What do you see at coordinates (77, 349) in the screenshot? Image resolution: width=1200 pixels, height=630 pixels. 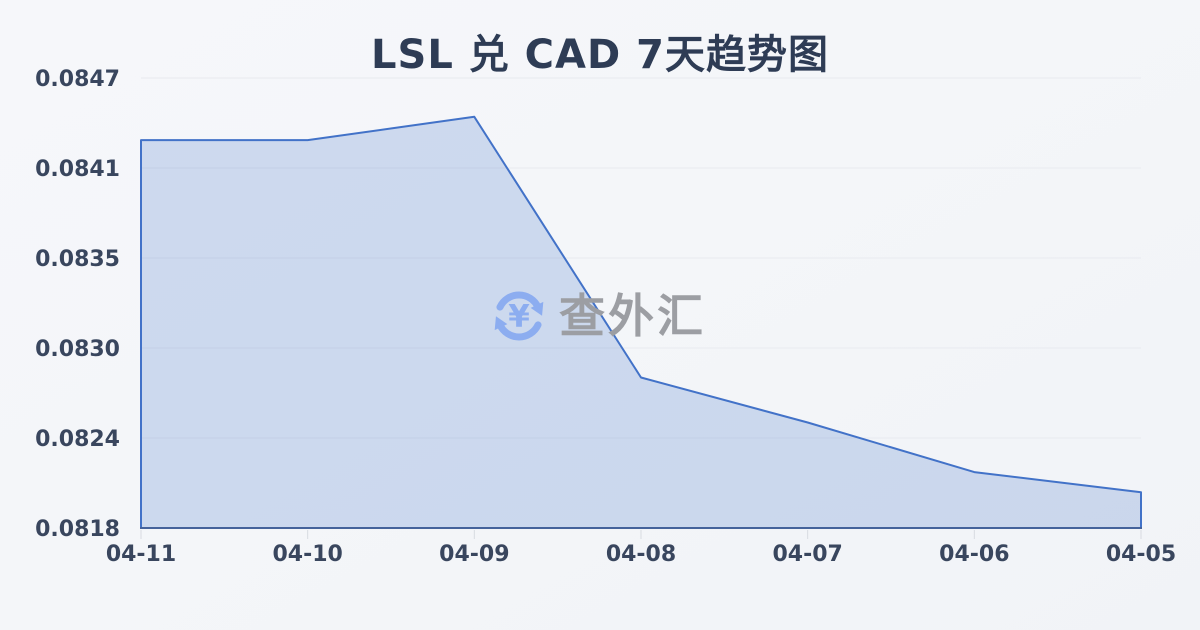 I see `y-axis-tick-label: 0.0830` at bounding box center [77, 349].